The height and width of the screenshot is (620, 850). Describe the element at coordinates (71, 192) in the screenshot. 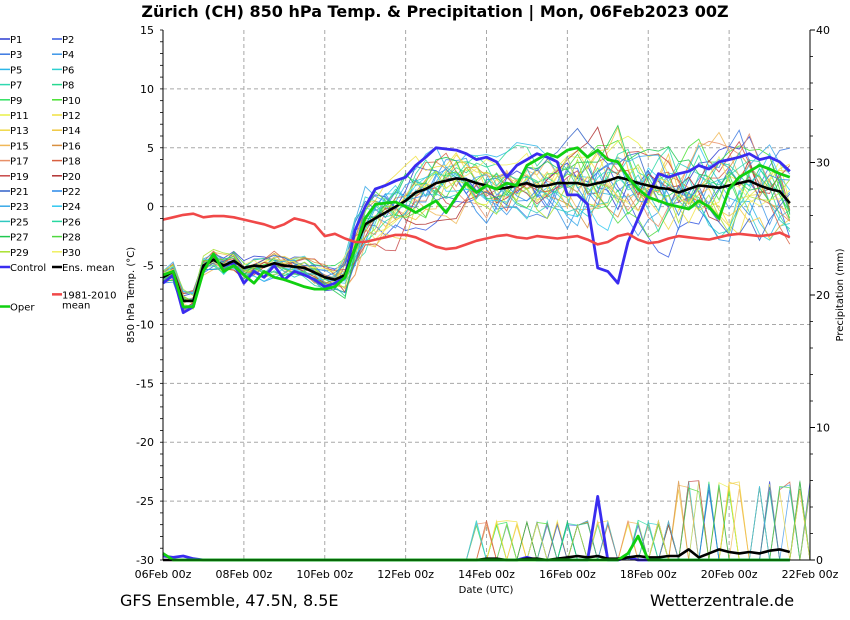

I see `legend-label: P22` at that location.